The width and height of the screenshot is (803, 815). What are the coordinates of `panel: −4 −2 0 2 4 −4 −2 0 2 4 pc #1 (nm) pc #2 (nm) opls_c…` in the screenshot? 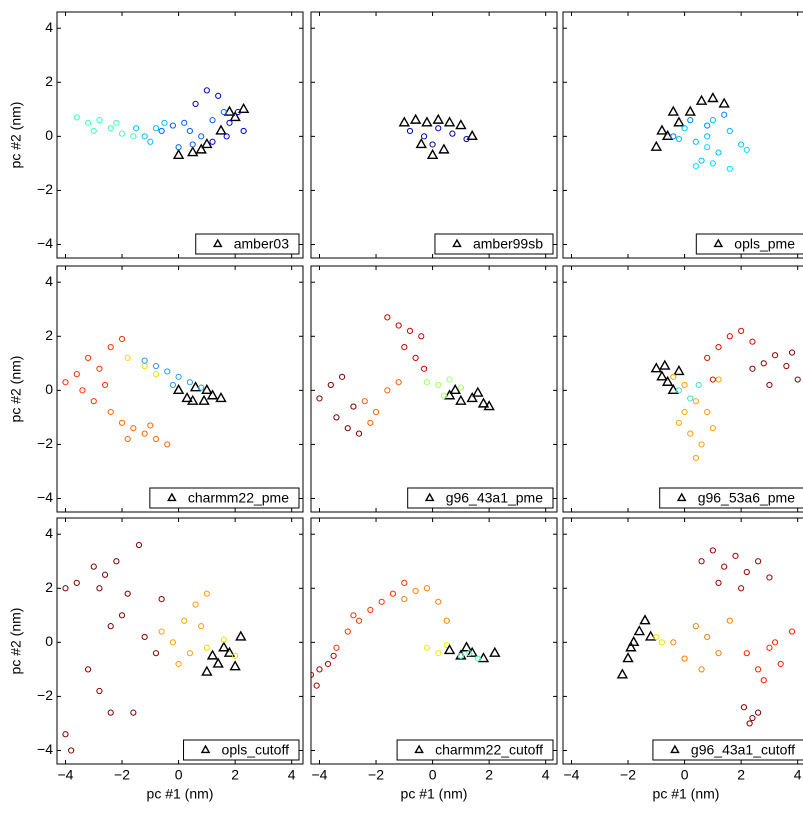 It's located at (156, 659).